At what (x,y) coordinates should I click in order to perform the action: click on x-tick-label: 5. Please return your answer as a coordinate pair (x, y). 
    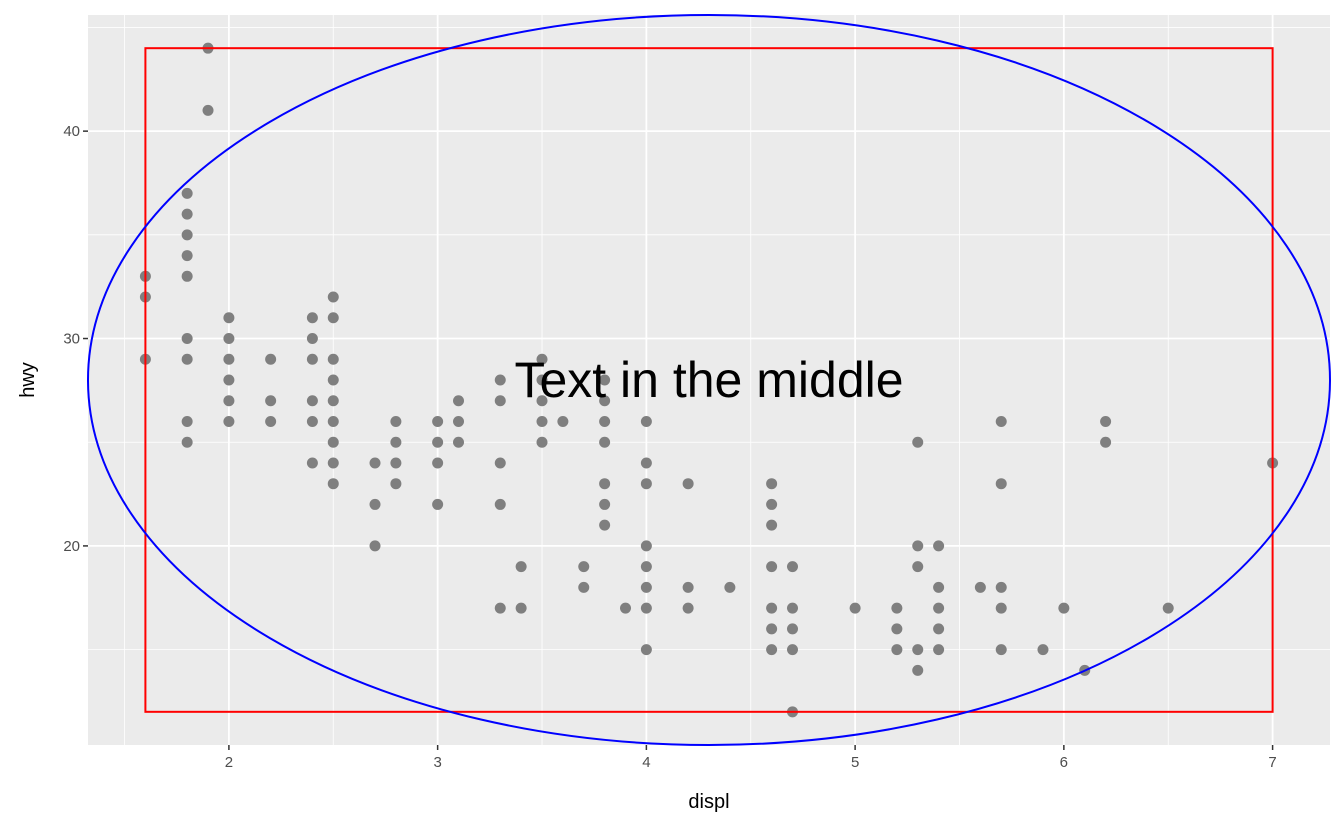
    Looking at the image, I should click on (855, 762).